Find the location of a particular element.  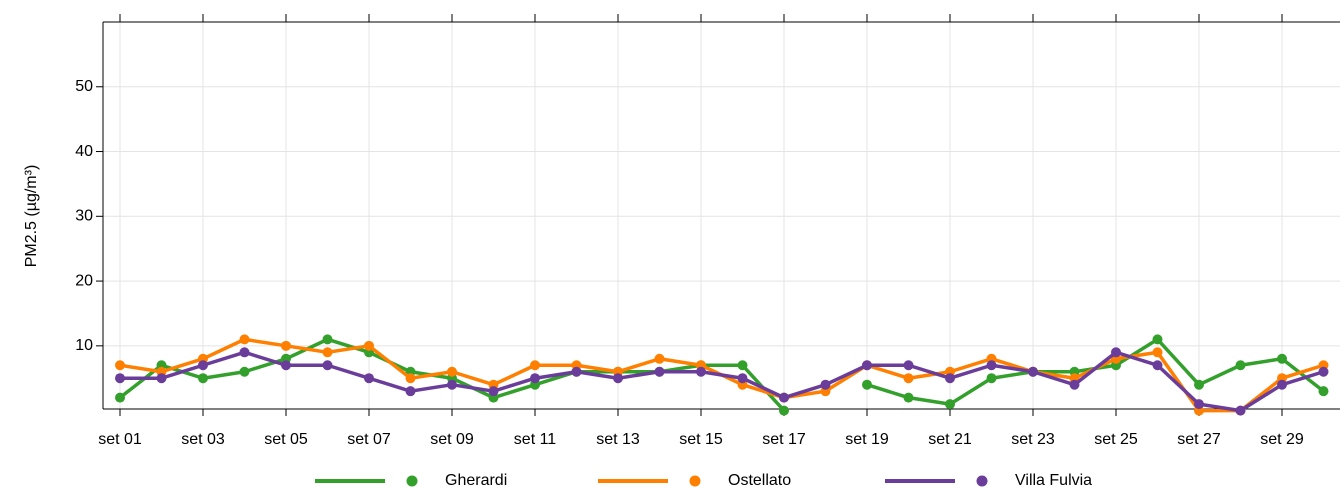

legend-label: Gherardi is located at coordinates (476, 480).